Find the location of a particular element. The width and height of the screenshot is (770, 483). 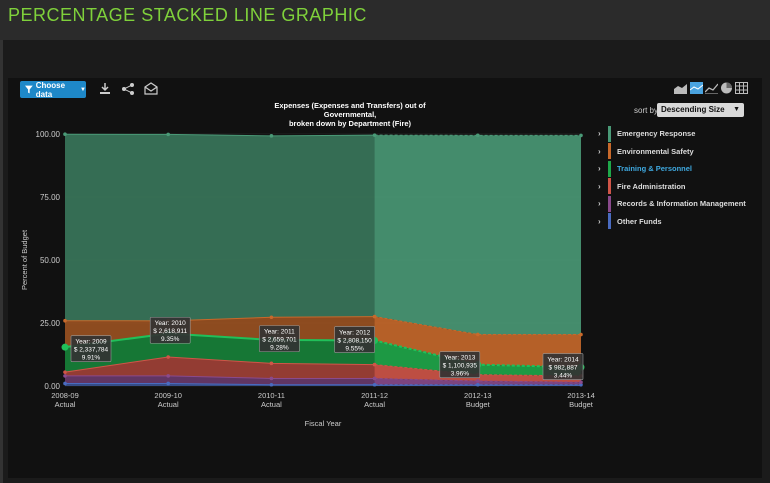

legend-item: › Emergency Response is located at coordinates (678, 134).